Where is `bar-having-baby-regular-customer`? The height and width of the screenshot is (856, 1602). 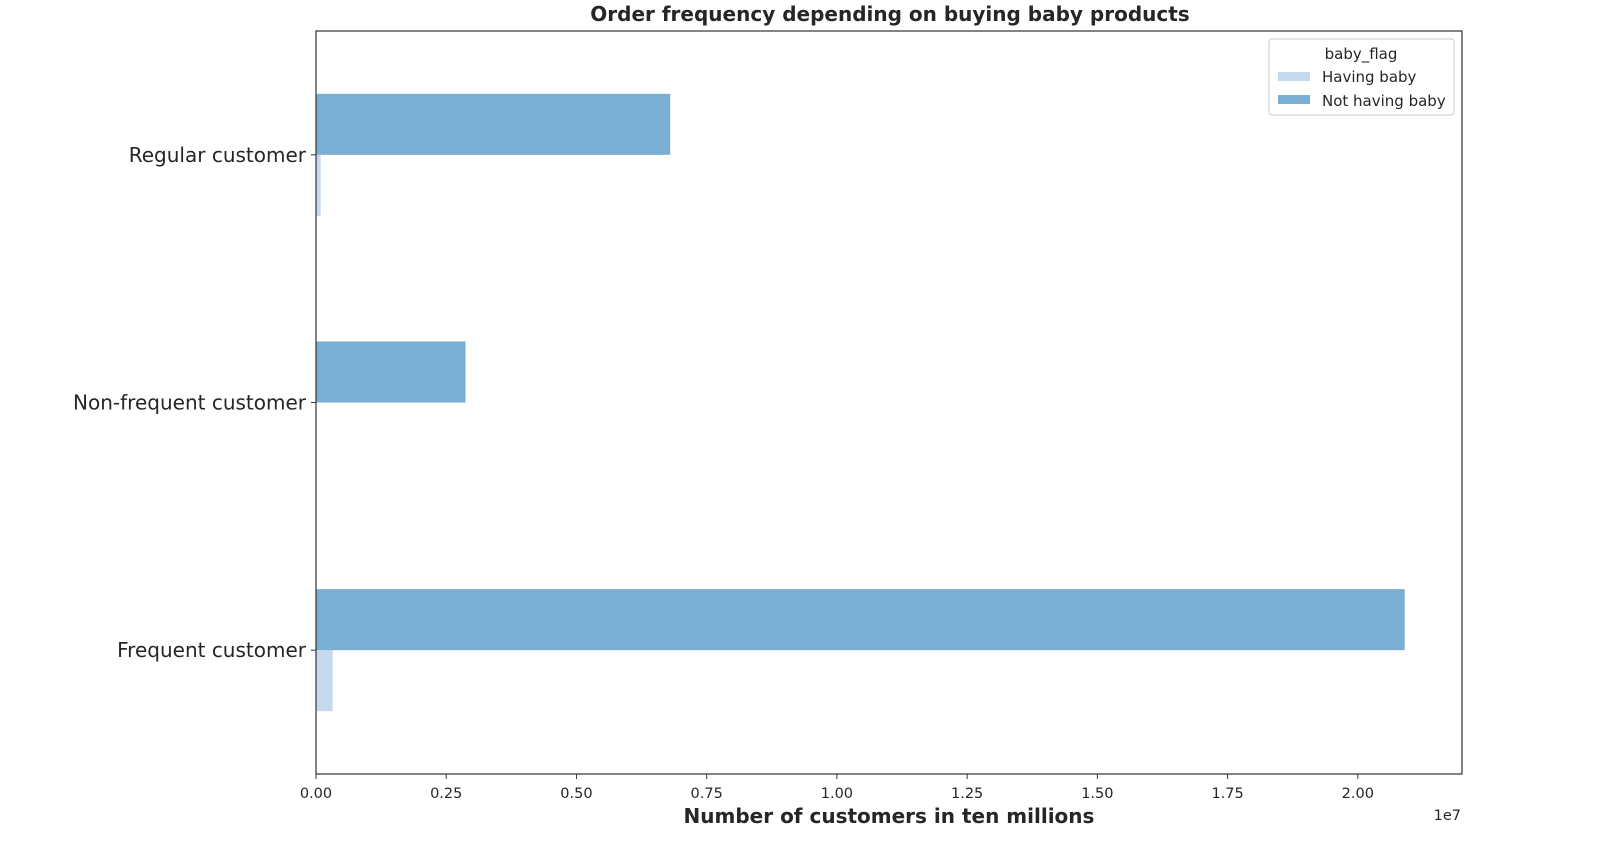
bar-having-baby-regular-customer is located at coordinates (318, 185).